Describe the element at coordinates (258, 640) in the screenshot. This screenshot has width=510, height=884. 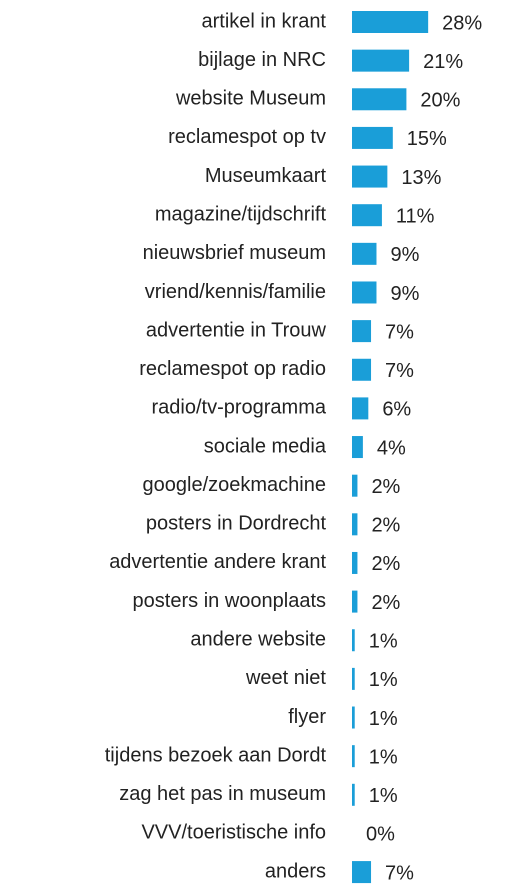
I see `category-label: andere website` at that location.